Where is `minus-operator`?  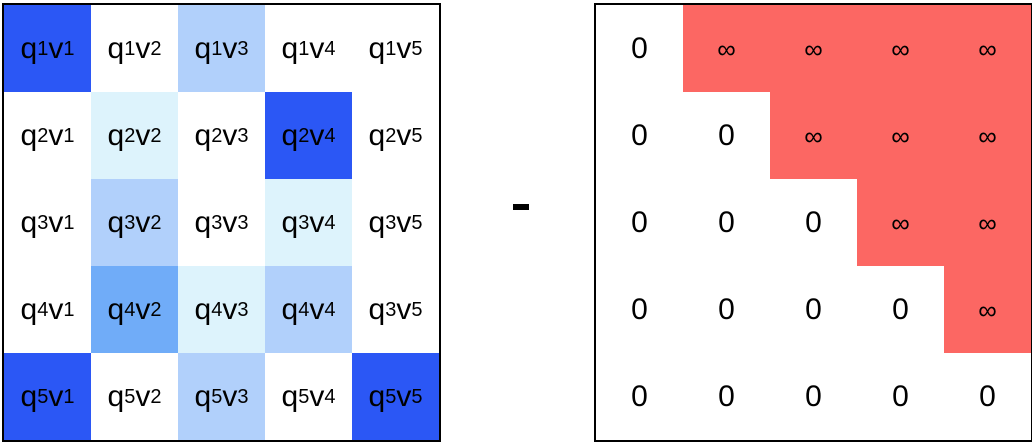 minus-operator is located at coordinates (521, 208).